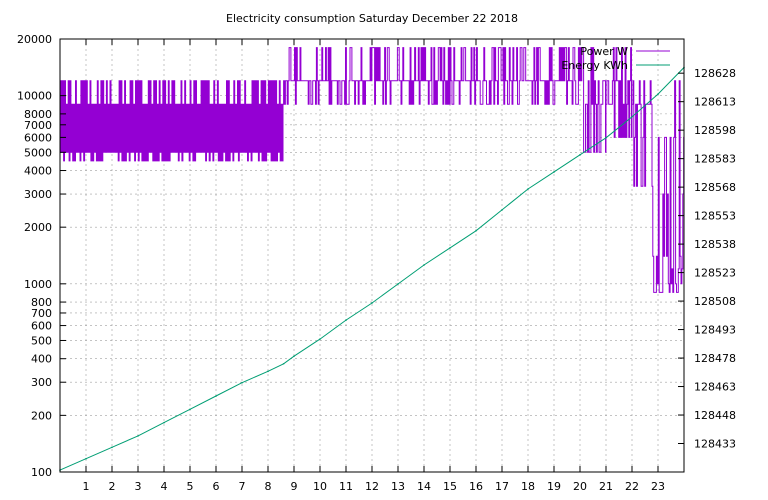  I want to click on y-left-tick-label: 200, so click(41, 415).